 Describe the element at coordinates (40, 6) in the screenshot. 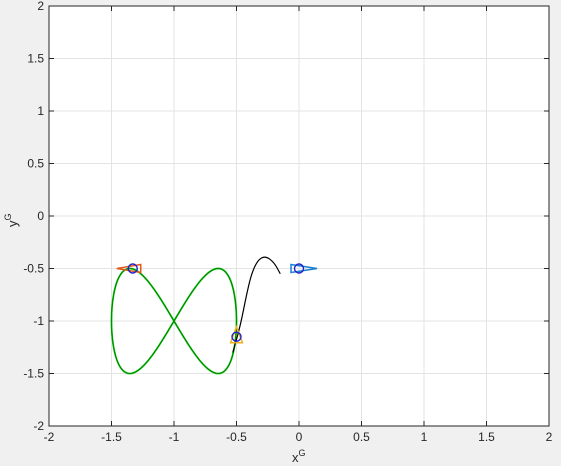

I see `y-tick-label: 2` at that location.